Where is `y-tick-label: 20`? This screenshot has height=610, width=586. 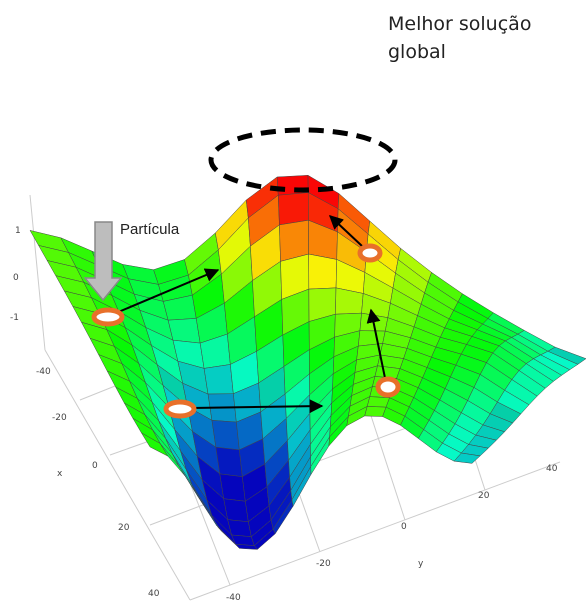
y-tick-label: 20 is located at coordinates (484, 496).